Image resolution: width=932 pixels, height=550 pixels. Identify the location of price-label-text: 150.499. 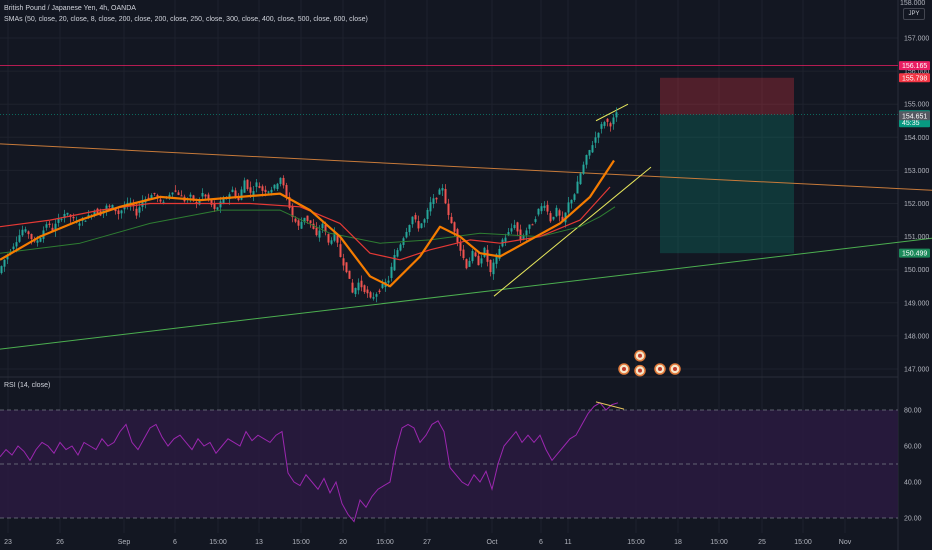
(914, 254).